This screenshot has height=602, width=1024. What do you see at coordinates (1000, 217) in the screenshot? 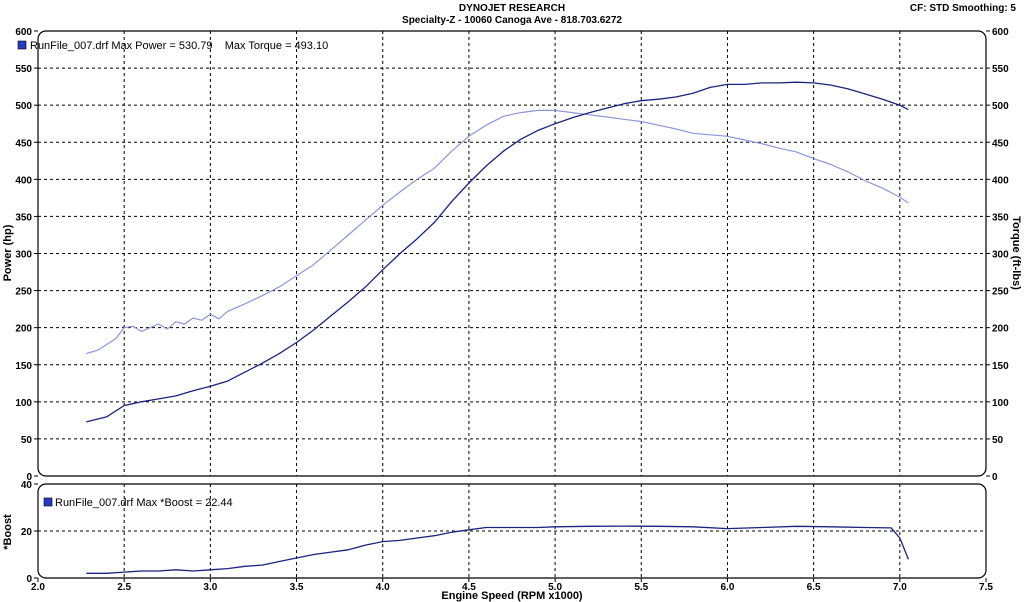
I see `y-tick-label-torque: 350` at bounding box center [1000, 217].